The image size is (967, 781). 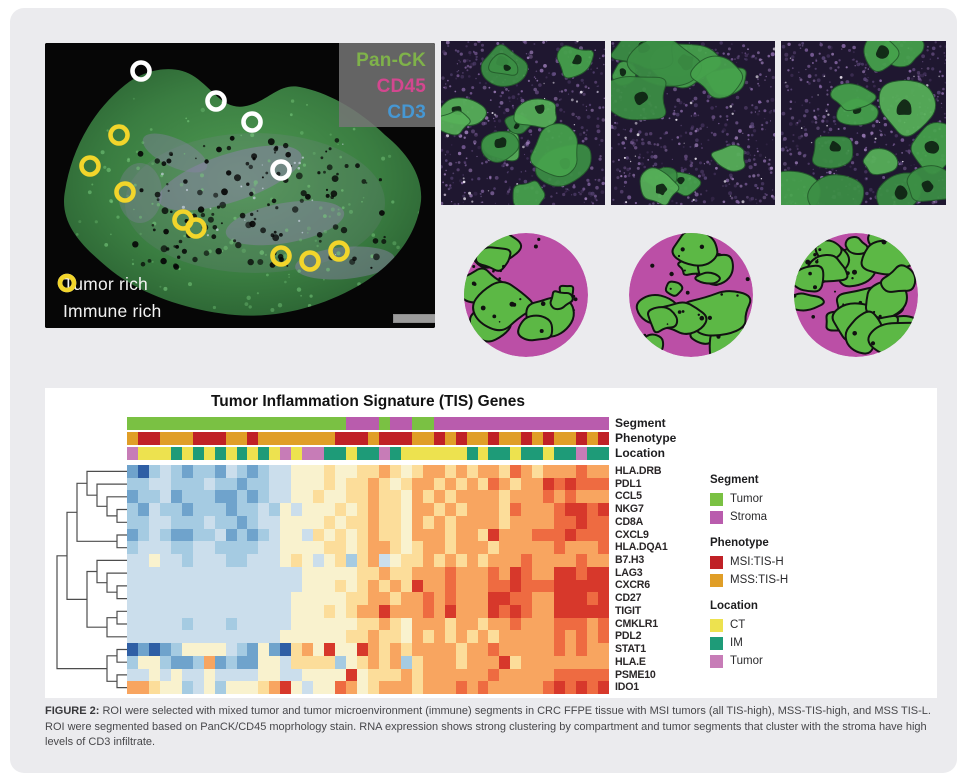 What do you see at coordinates (640, 453) in the screenshot?
I see `annotation-label-location: Location` at bounding box center [640, 453].